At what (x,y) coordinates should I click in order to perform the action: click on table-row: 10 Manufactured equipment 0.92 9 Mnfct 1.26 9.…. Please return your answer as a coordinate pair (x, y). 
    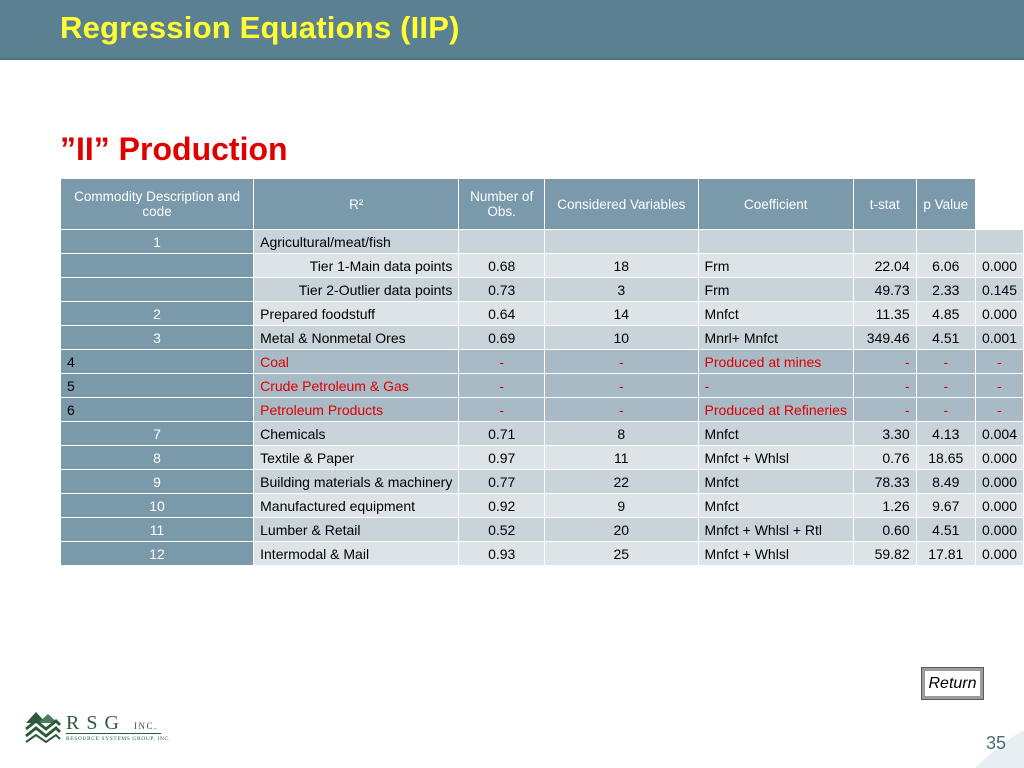
    Looking at the image, I should click on (541, 505).